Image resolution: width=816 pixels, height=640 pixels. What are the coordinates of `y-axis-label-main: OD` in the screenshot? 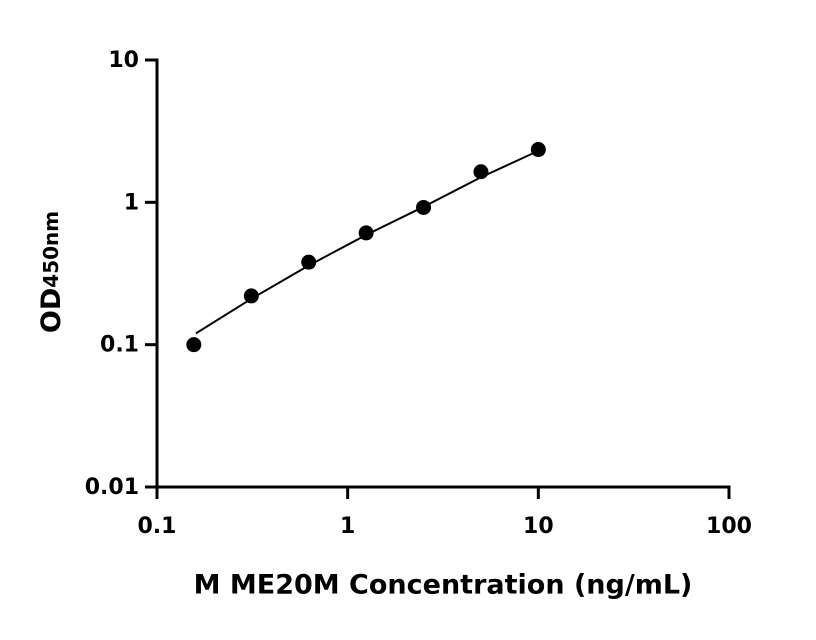 It's located at (51, 310).